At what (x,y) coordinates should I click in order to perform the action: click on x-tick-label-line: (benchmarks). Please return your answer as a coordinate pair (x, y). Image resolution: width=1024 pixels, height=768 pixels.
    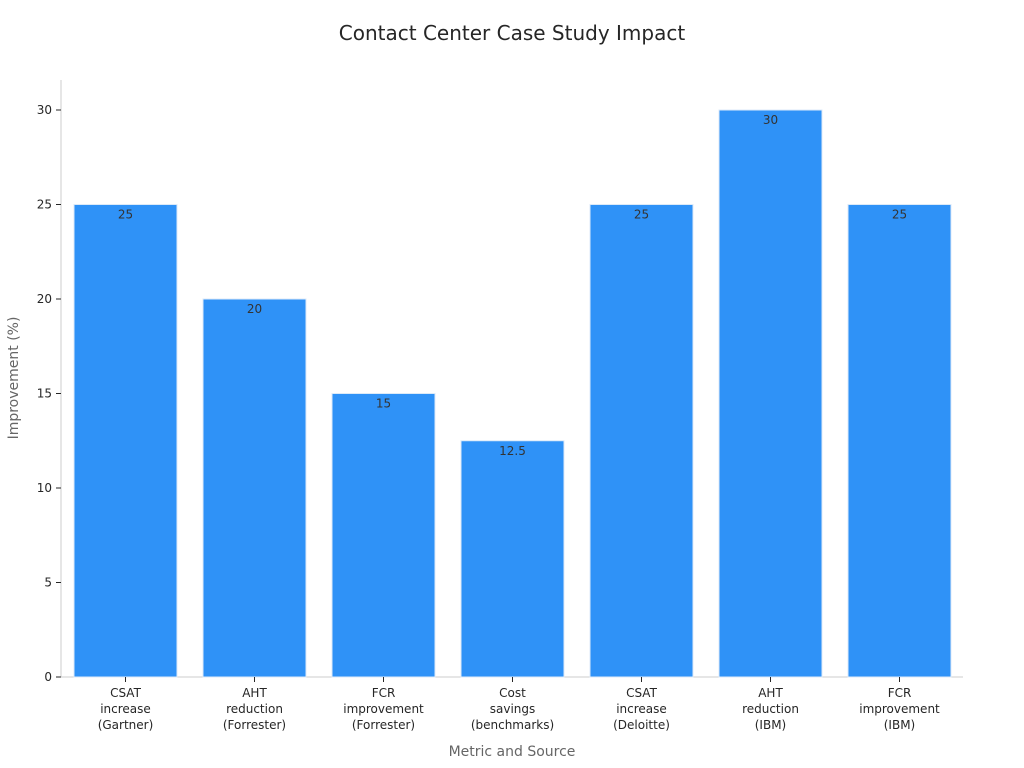
    Looking at the image, I should click on (512, 725).